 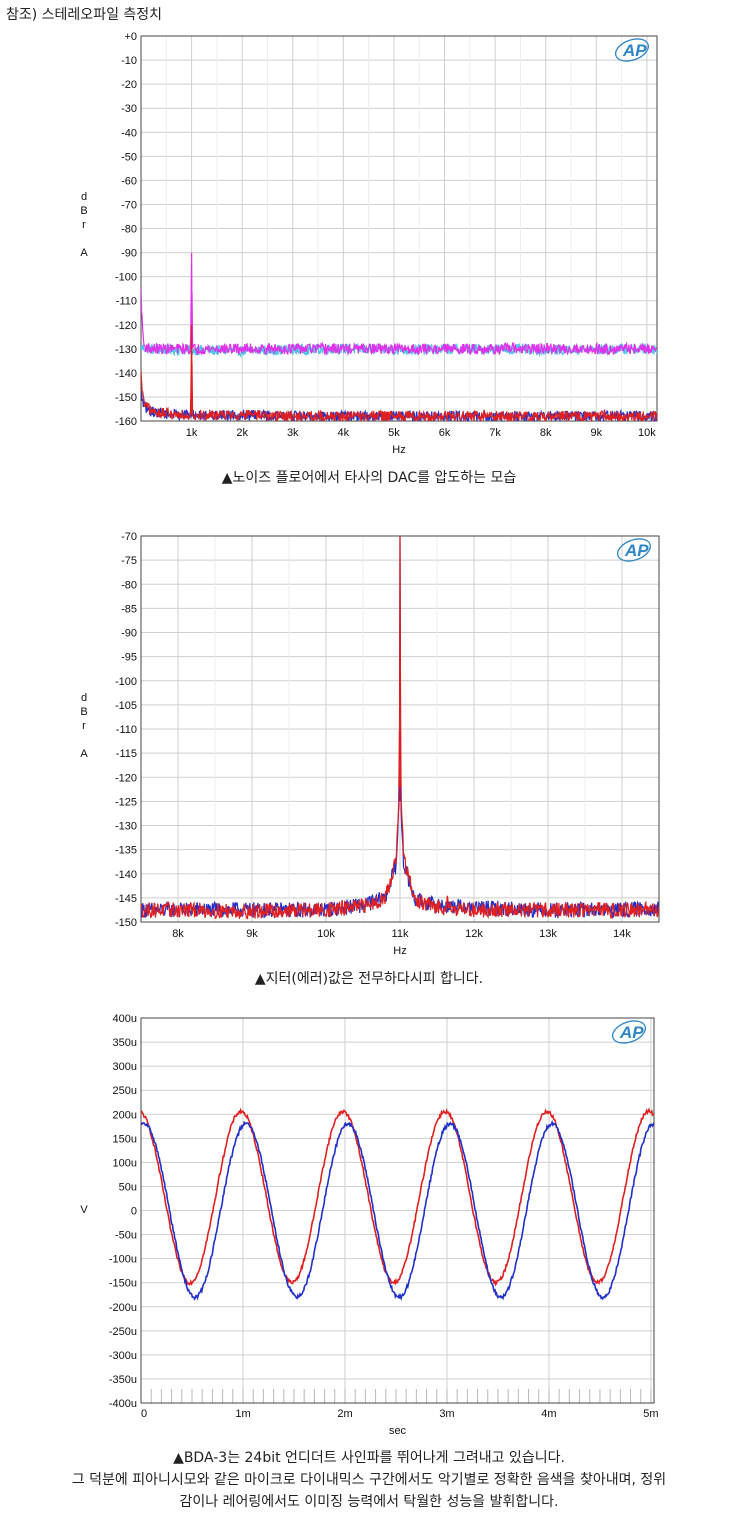 I want to click on x-tick-label: 1k, so click(x=192, y=433).